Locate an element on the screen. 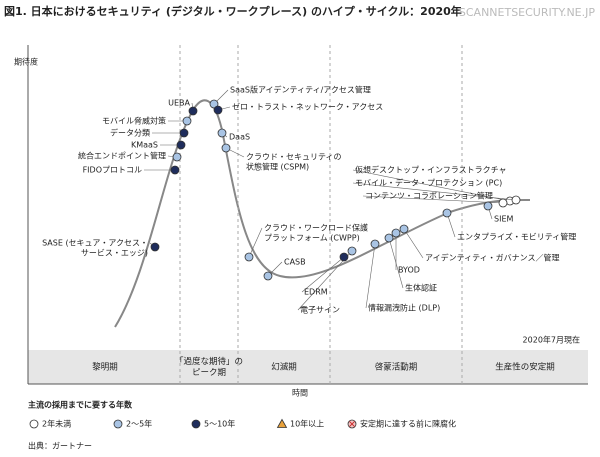 The height and width of the screenshot is (457, 600). technology-label: 統合エンドポイント管理 is located at coordinates (122, 156).